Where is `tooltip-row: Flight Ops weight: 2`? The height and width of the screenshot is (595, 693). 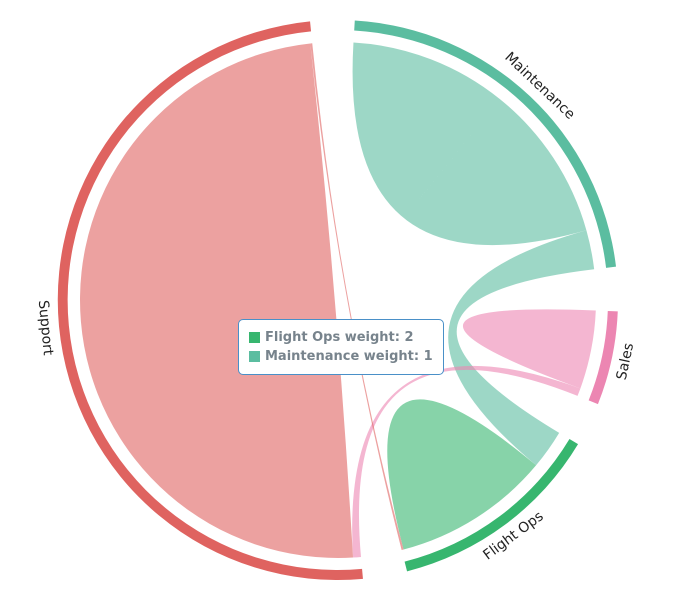 tooltip-row: Flight Ops weight: 2 is located at coordinates (341, 337).